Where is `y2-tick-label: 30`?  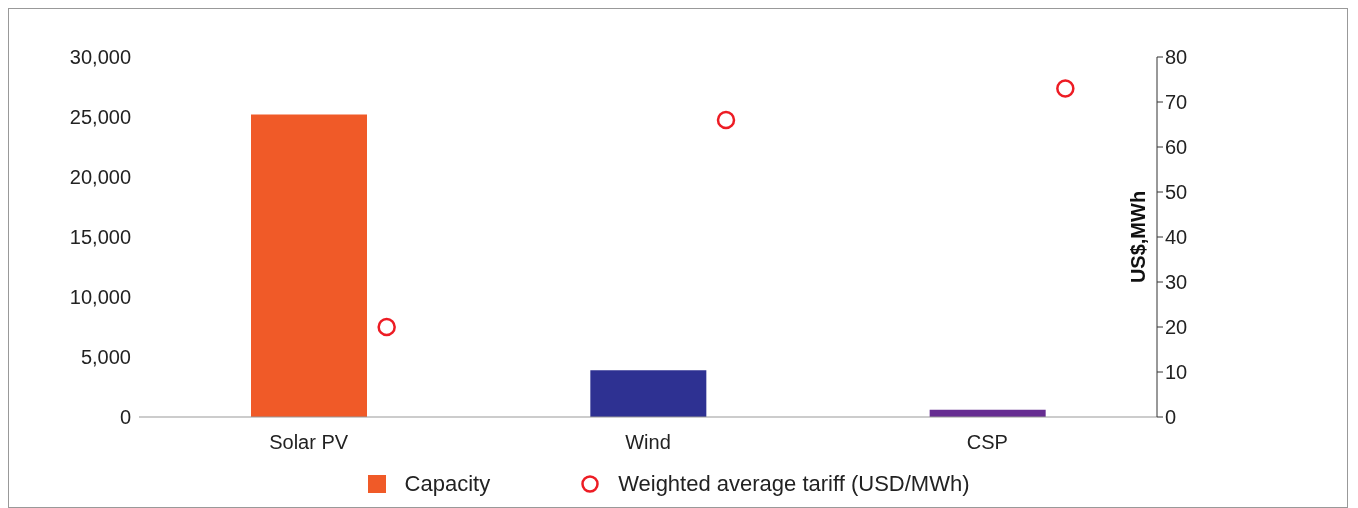 y2-tick-label: 30 is located at coordinates (1176, 282).